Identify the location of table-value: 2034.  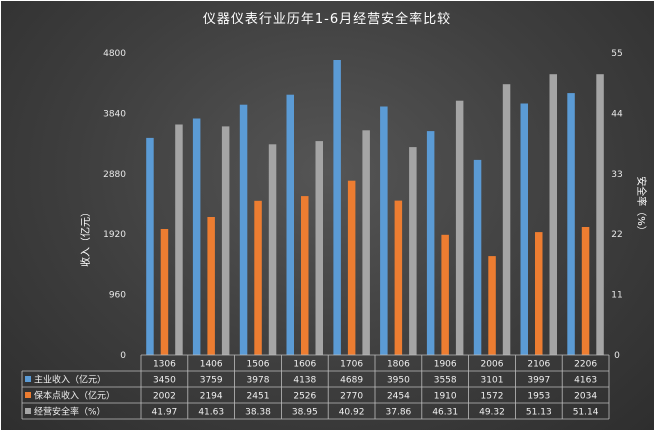
(585, 397).